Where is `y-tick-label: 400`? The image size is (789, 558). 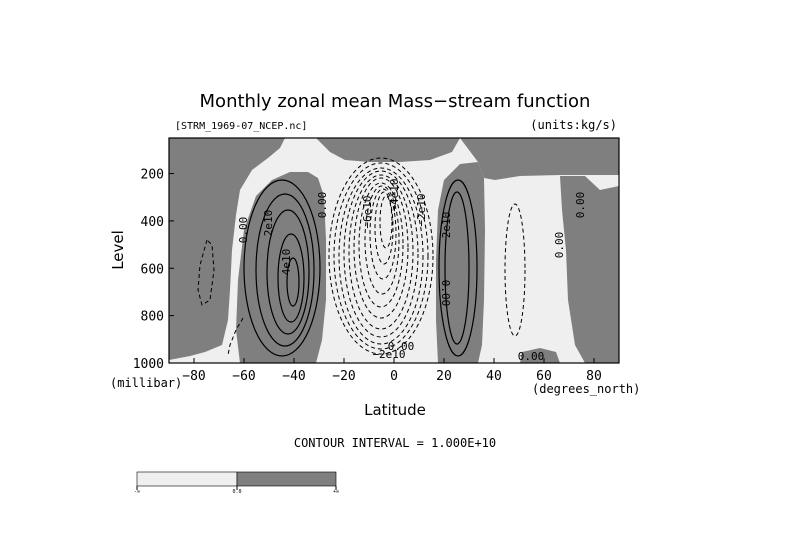
y-tick-label: 400 is located at coordinates (152, 222).